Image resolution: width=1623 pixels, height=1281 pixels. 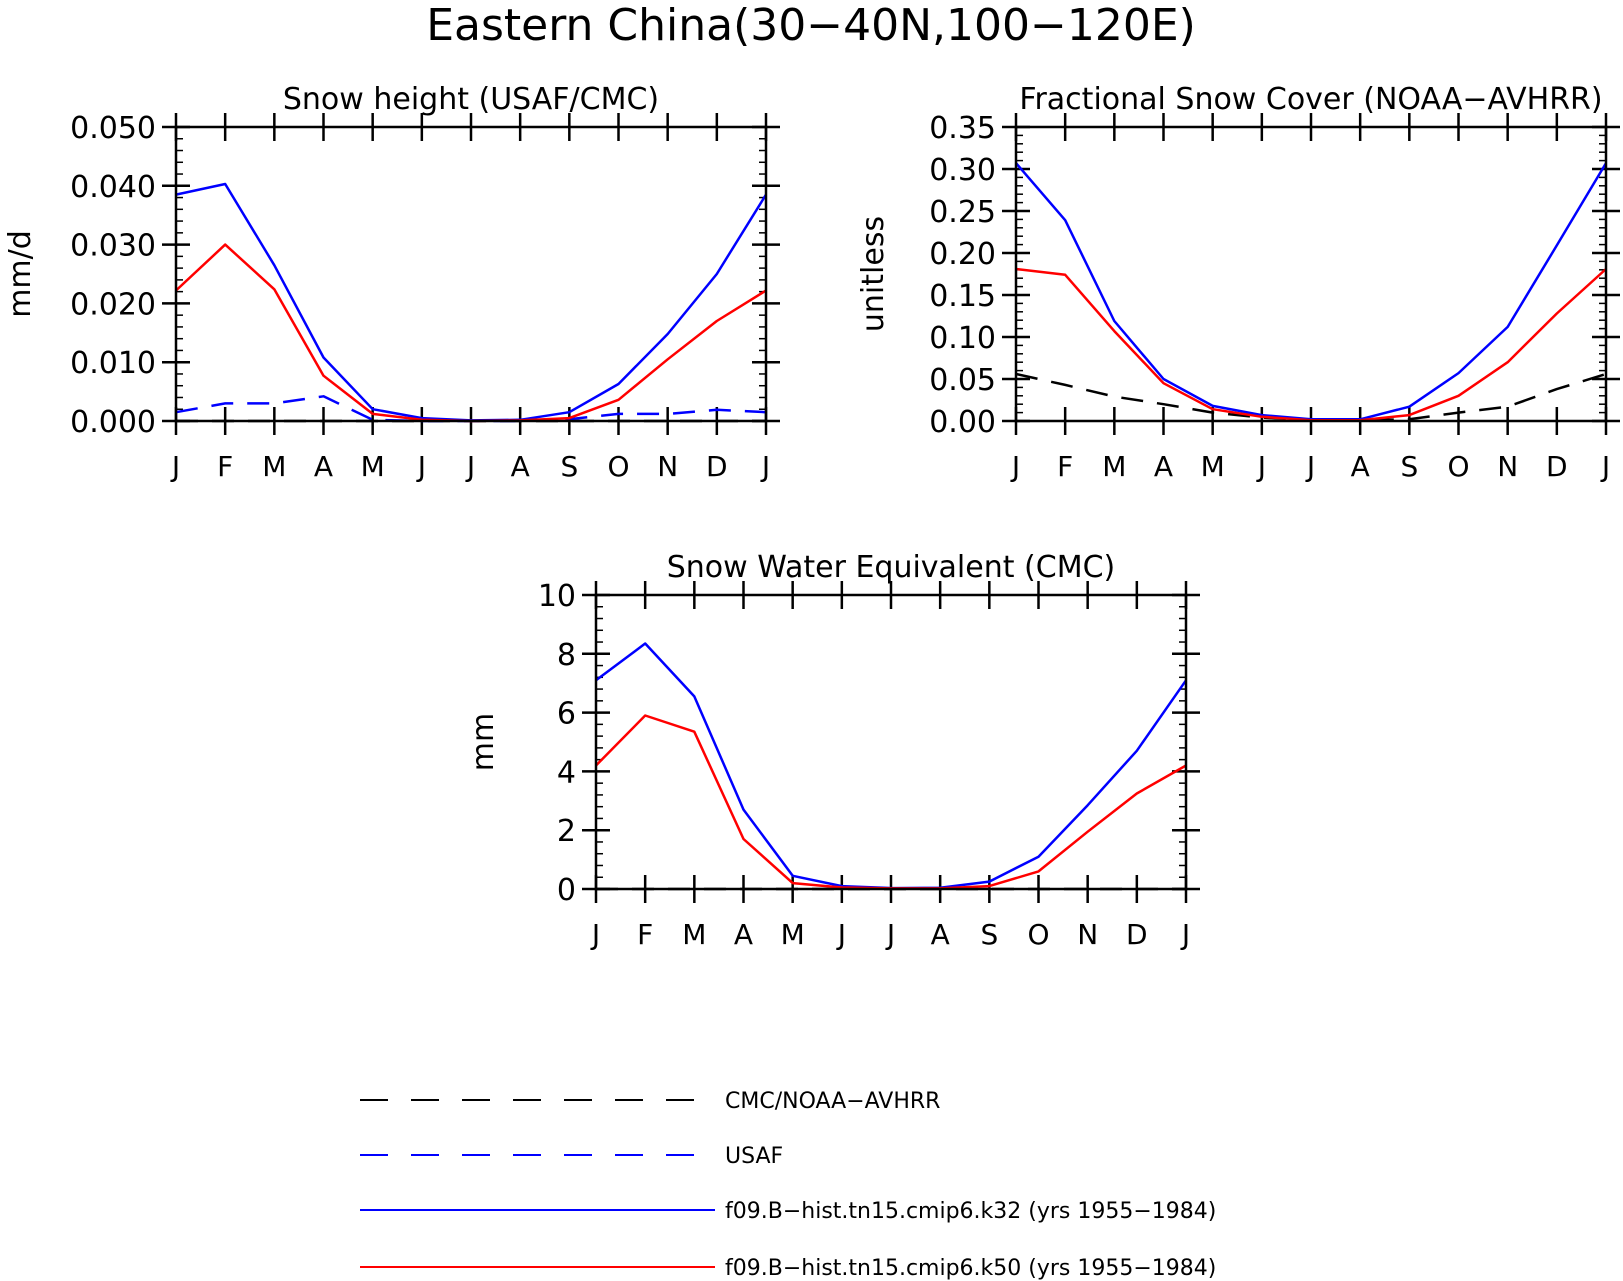 What do you see at coordinates (471, 99) in the screenshot?
I see `panel-title: Snow height (USAF/CMC)` at bounding box center [471, 99].